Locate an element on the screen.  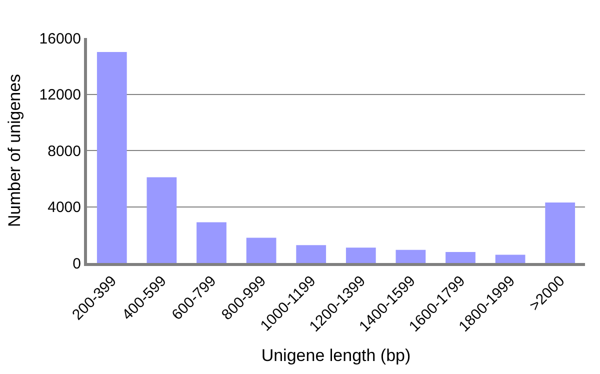
y-tick-label: 4000 is located at coordinates (64, 207).